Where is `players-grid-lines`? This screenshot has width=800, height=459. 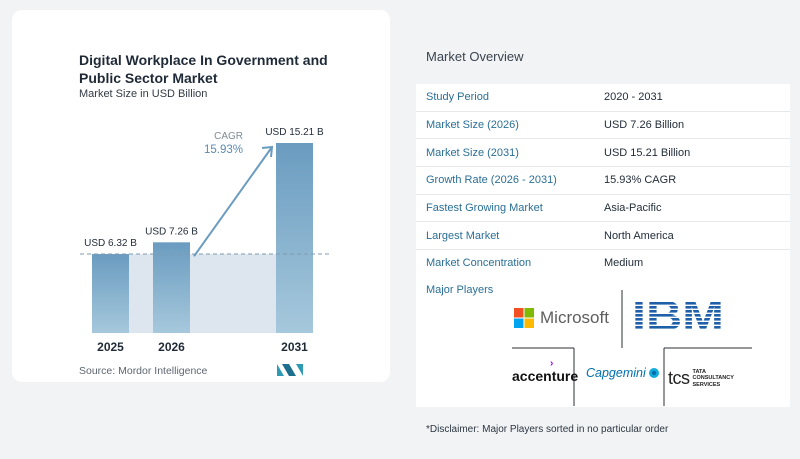
players-grid-lines is located at coordinates (632, 348).